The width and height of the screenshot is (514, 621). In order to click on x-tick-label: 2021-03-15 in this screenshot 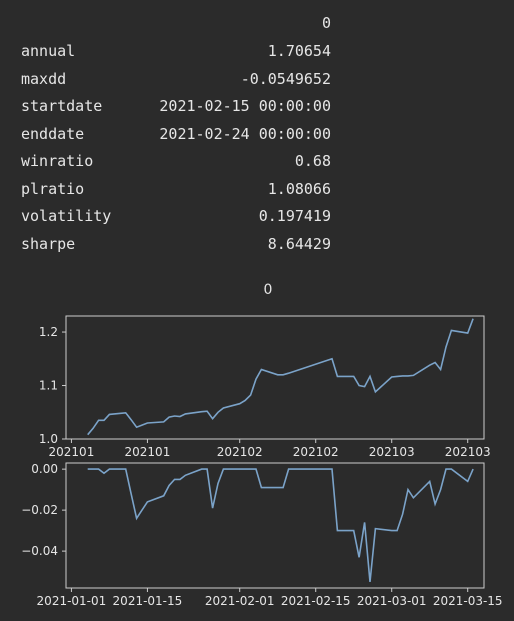, I will do `click(468, 601)`.